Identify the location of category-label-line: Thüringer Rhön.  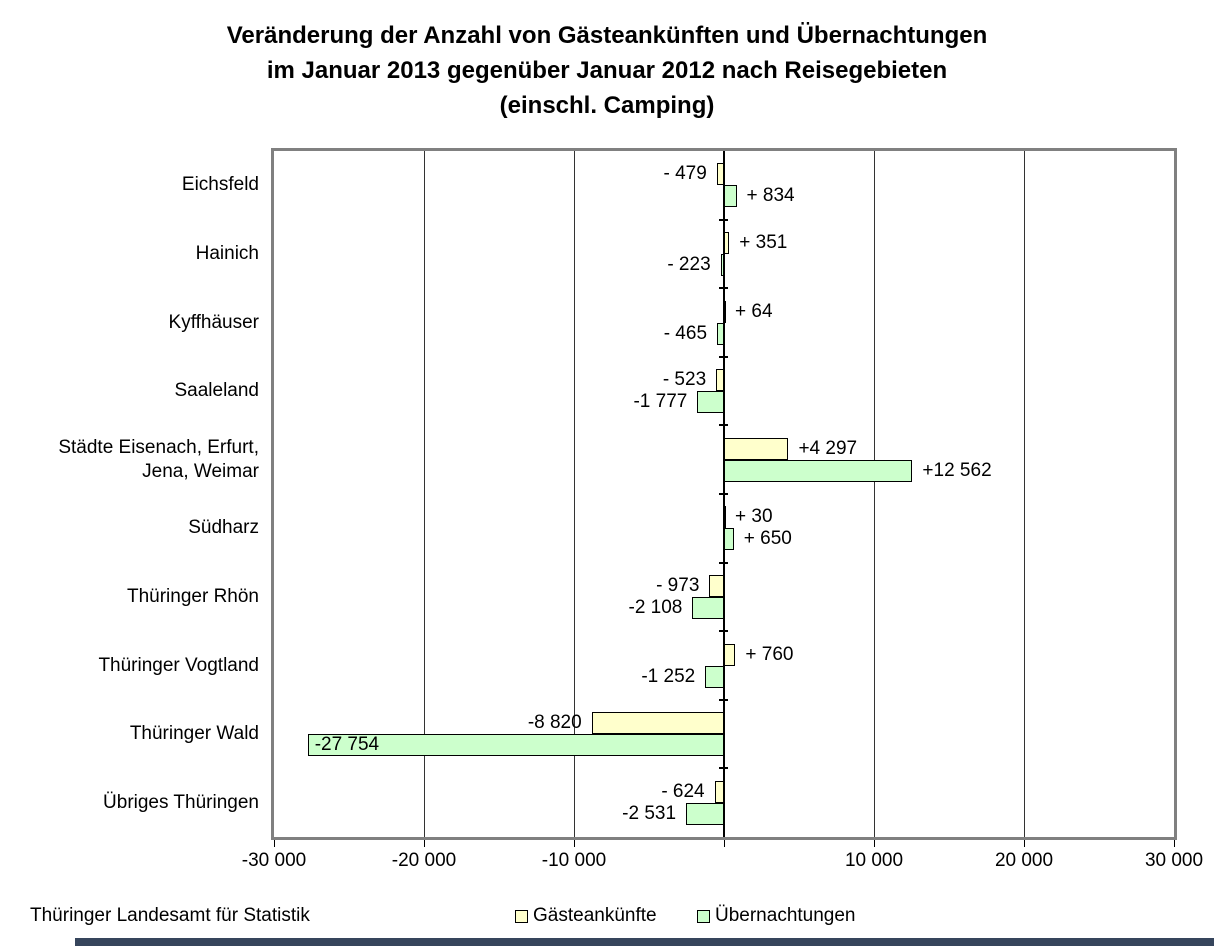
(192, 596).